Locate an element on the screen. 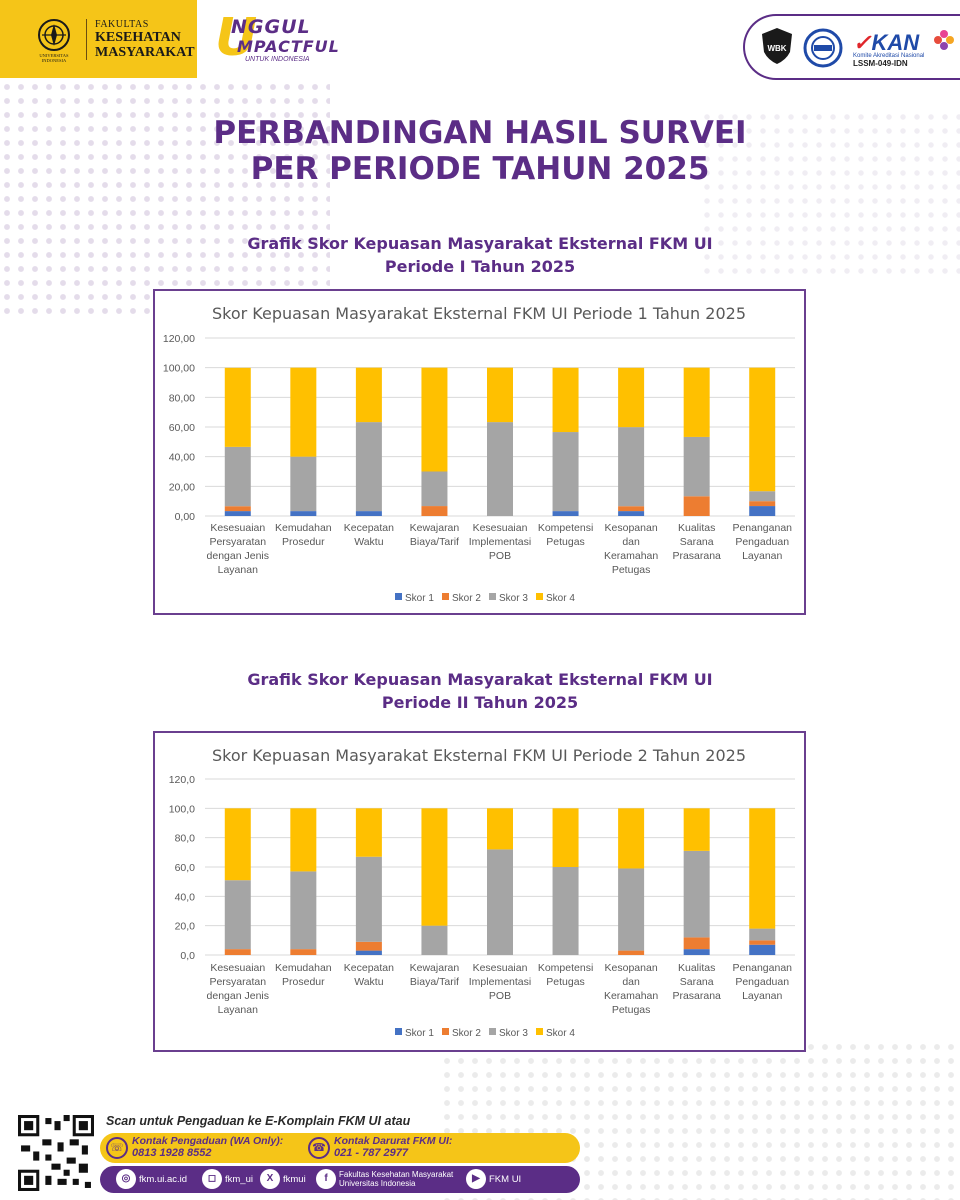  youtube-label: FKM UI is located at coordinates (505, 1179).